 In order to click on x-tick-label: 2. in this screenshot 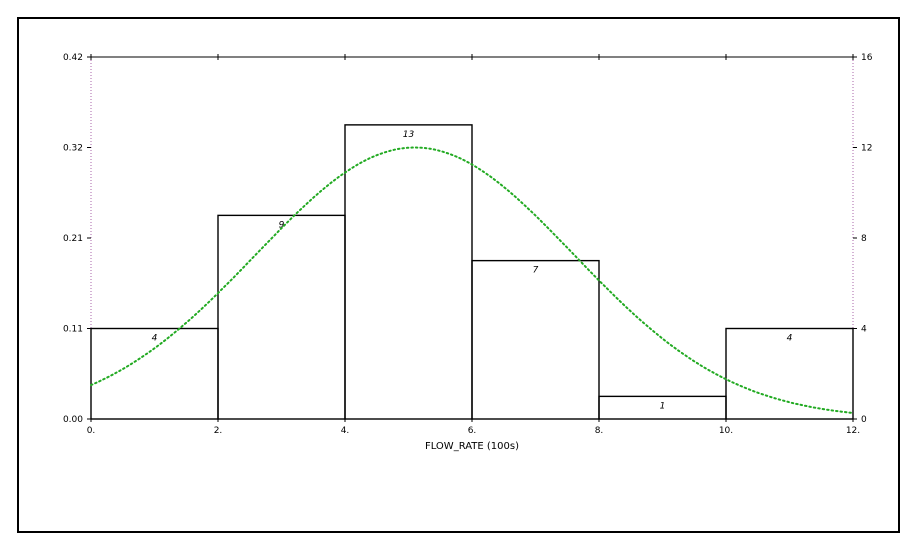, I will do `click(218, 431)`.